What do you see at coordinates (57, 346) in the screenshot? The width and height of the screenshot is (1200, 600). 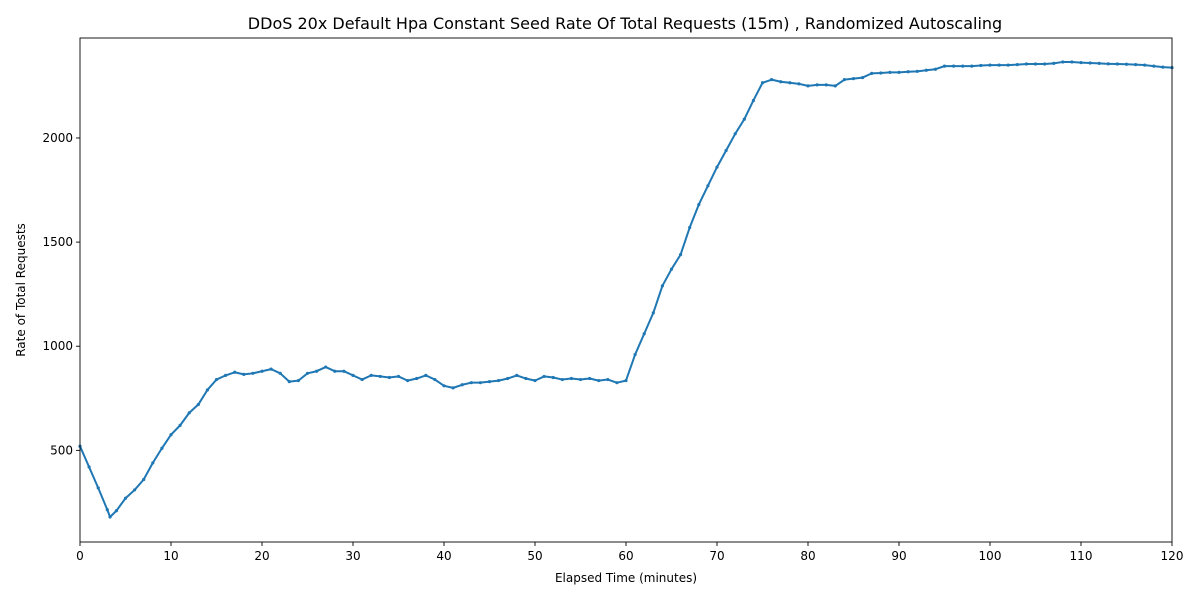 I see `y-tick-label: 1000` at bounding box center [57, 346].